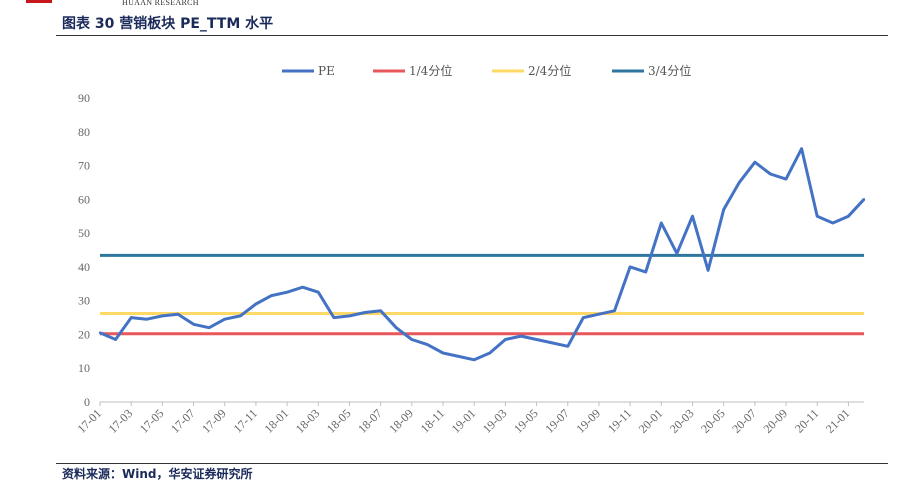  Describe the element at coordinates (84, 132) in the screenshot. I see `y-tick-label: 80` at that location.